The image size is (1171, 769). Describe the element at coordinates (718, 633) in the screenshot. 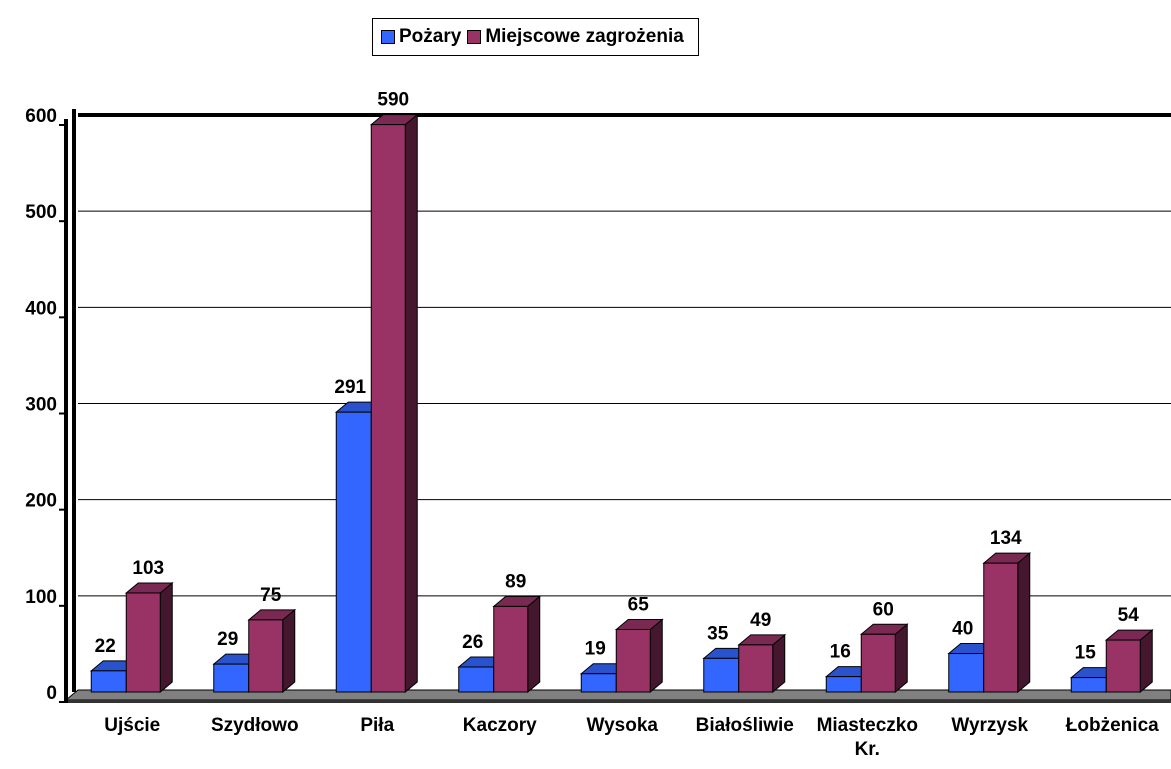

I see `data-label: 35` at that location.